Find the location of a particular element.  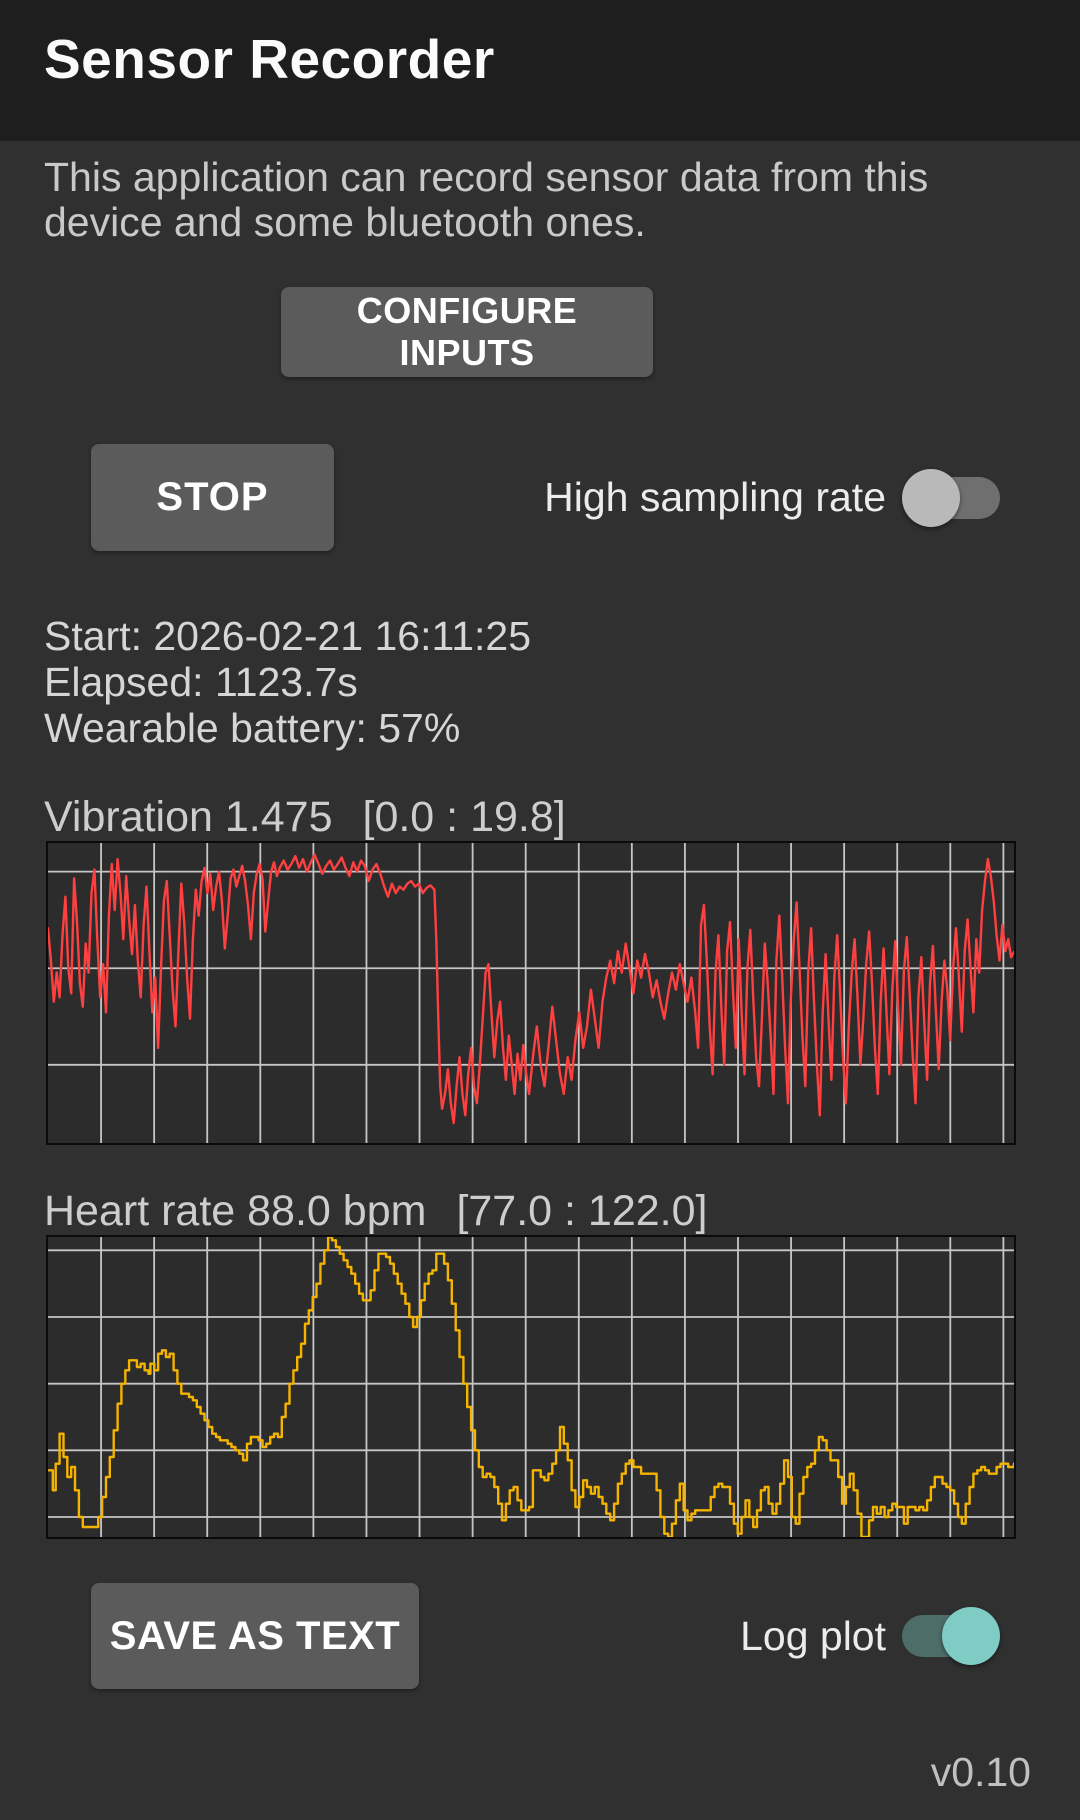

status-elapsed: Elapsed: 1123.7s is located at coordinates (201, 682).